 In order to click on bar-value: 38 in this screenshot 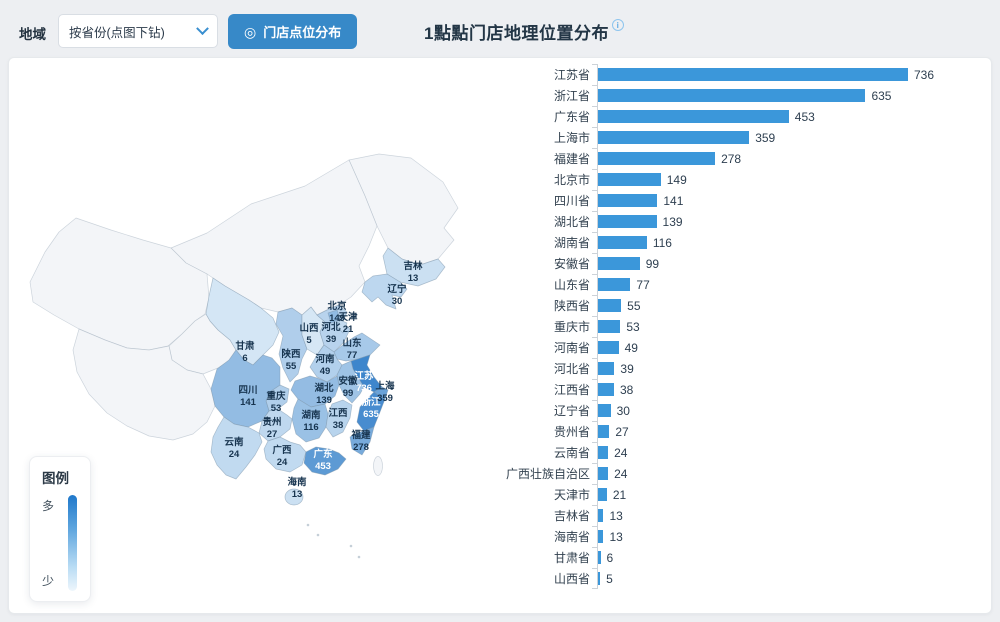, I will do `click(627, 389)`.